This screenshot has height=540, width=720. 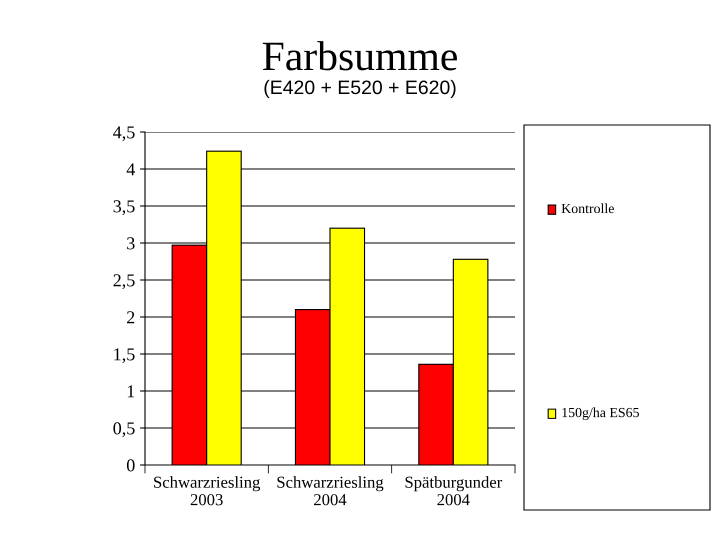 What do you see at coordinates (330, 491) in the screenshot?
I see `x-tick-label: Schwarzriesling 2004` at bounding box center [330, 491].